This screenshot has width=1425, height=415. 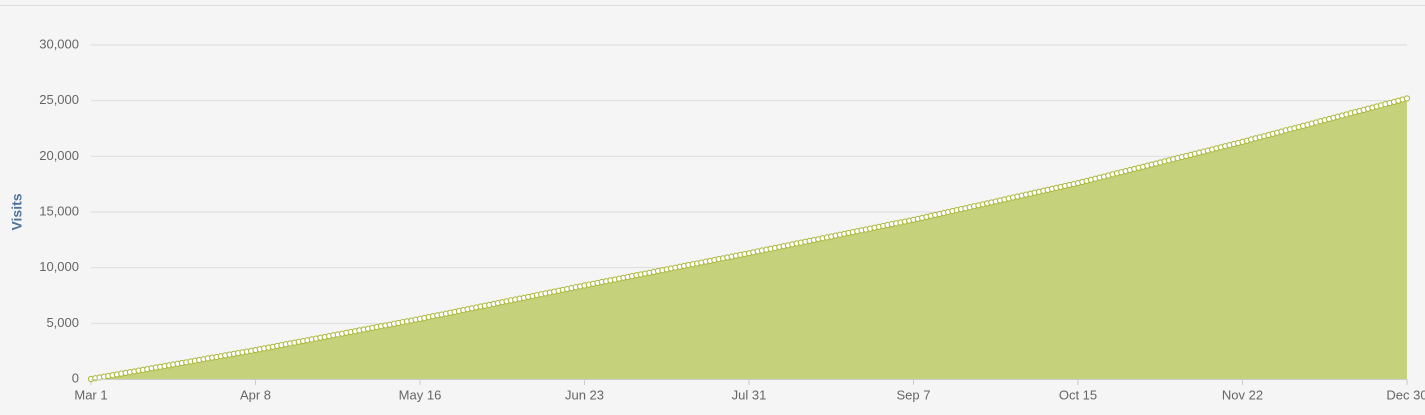 What do you see at coordinates (59, 266) in the screenshot?
I see `y-tick-label: 10,000` at bounding box center [59, 266].